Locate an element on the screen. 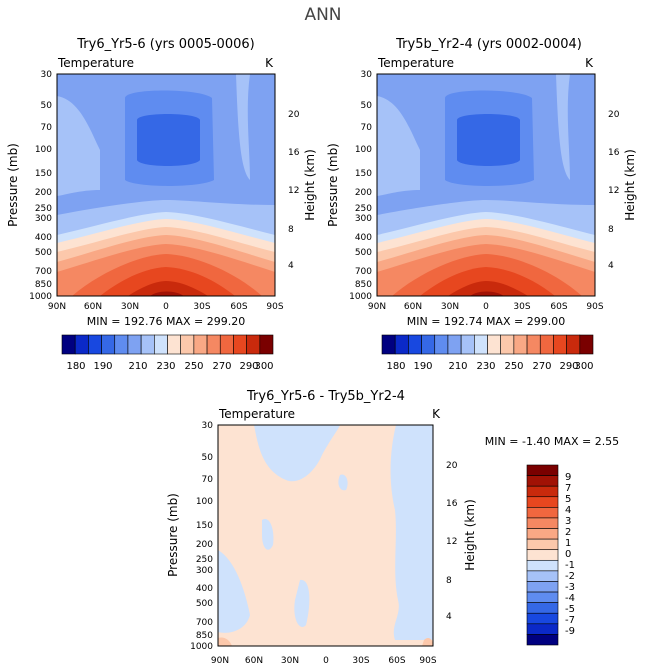 The height and width of the screenshot is (669, 647). panel-a-frame is located at coordinates (166, 185).